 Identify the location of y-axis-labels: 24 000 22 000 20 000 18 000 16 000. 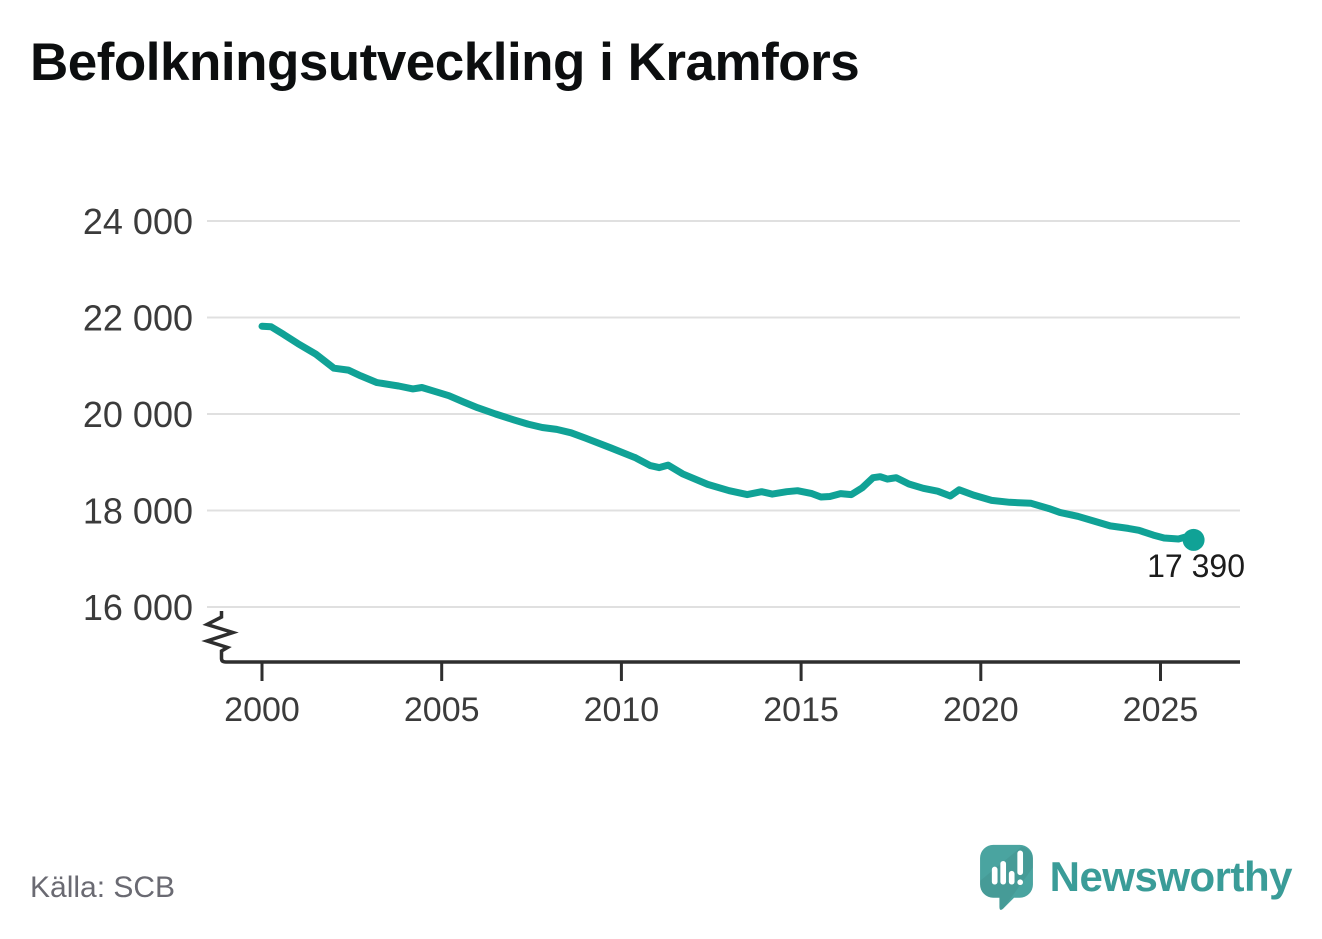
(138, 414).